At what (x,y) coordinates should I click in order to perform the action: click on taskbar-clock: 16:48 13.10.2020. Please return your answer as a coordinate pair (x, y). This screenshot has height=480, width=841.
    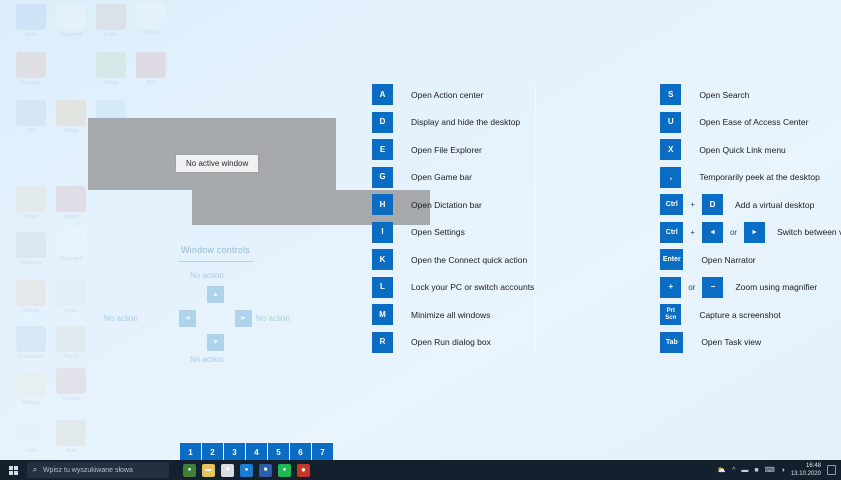
    Looking at the image, I should click on (806, 470).